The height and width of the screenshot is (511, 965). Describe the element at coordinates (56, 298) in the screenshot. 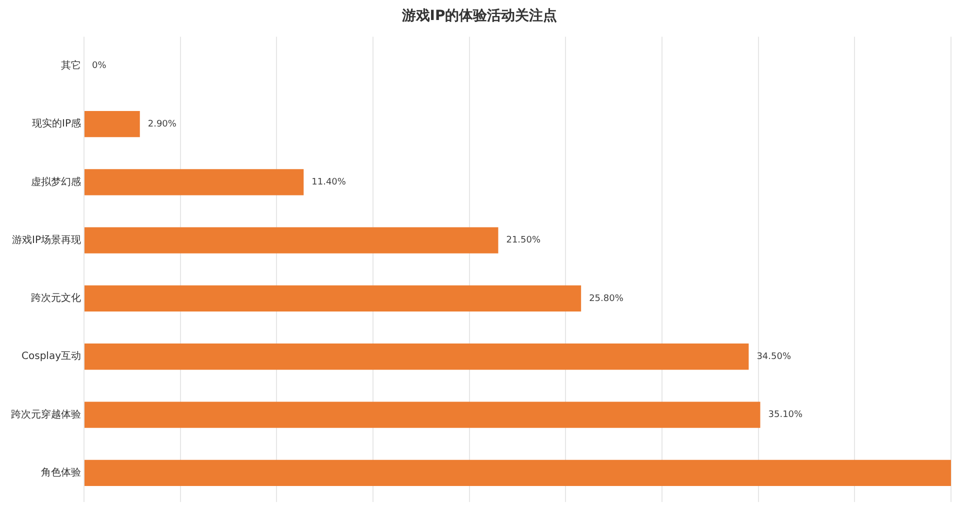

I see `y-tick-label: 跨次元文化` at that location.